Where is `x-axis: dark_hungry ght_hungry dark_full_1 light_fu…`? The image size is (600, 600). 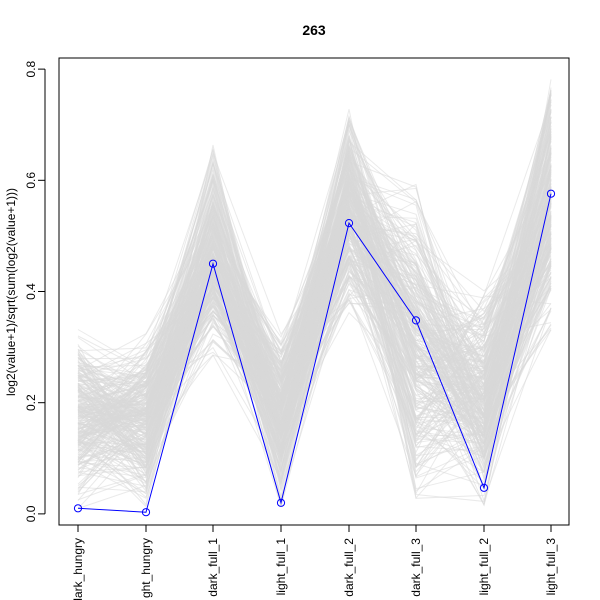 x-axis: dark_hungry ght_hungry dark_full_1 light_fu… is located at coordinates (314, 562).